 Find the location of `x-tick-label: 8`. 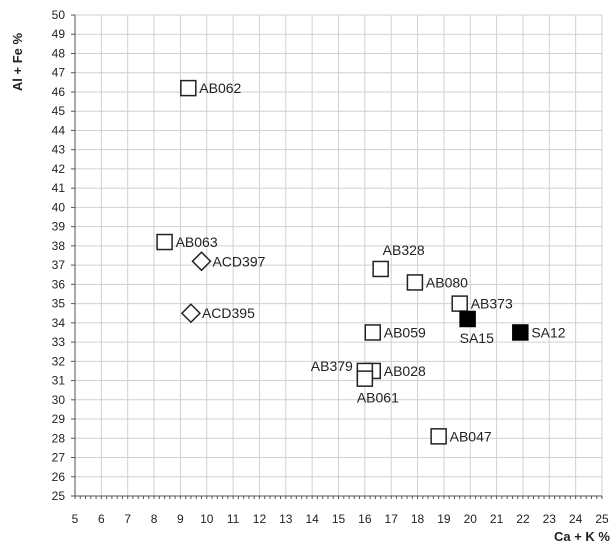

x-tick-label: 8 is located at coordinates (154, 519).